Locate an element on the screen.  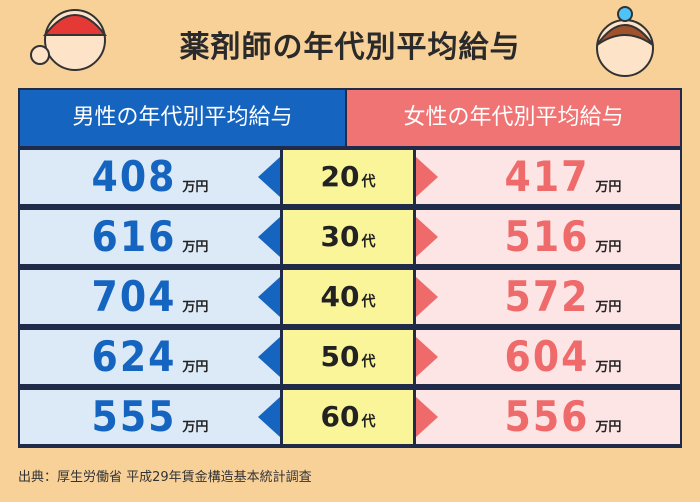
male-cell: 624 万円 is located at coordinates (150, 357).